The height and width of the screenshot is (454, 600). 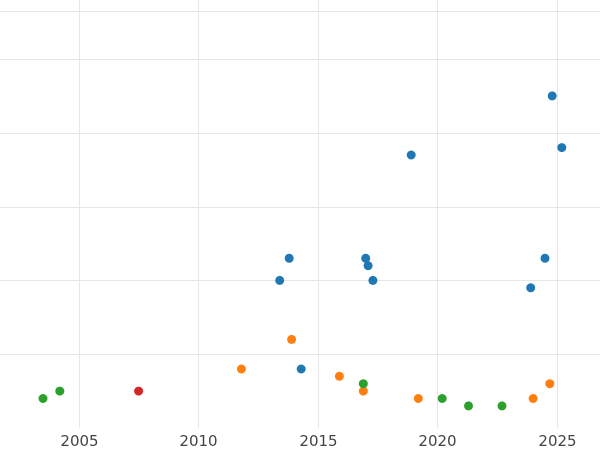 What do you see at coordinates (79, 441) in the screenshot?
I see `x-tick-label: 2005` at bounding box center [79, 441].